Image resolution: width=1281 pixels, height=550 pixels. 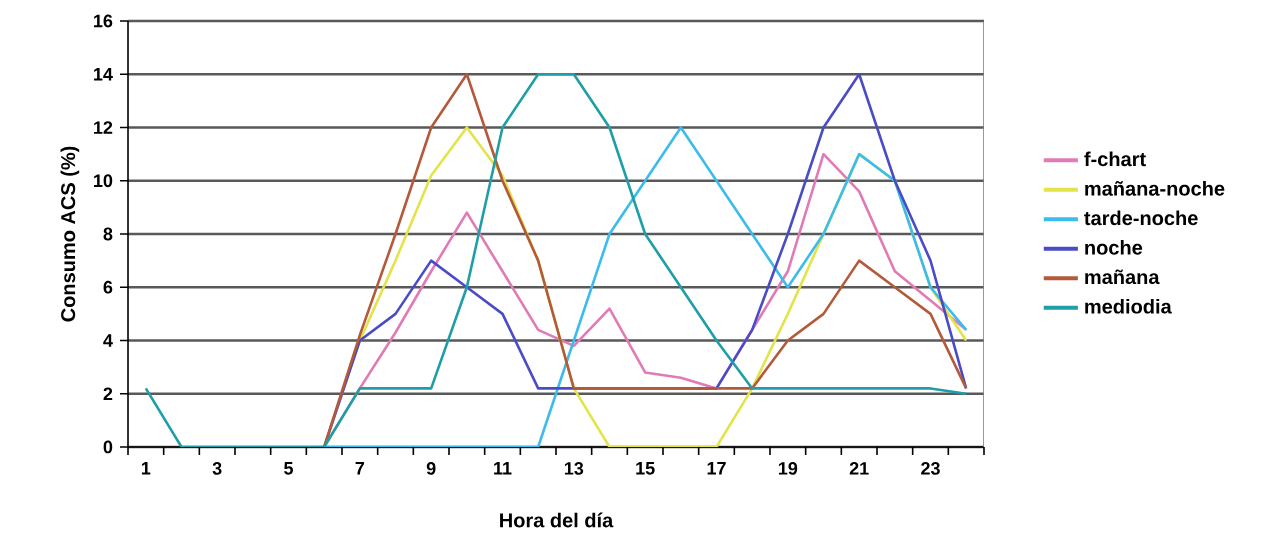 I want to click on x-tick-label: 1, so click(x=146, y=468).